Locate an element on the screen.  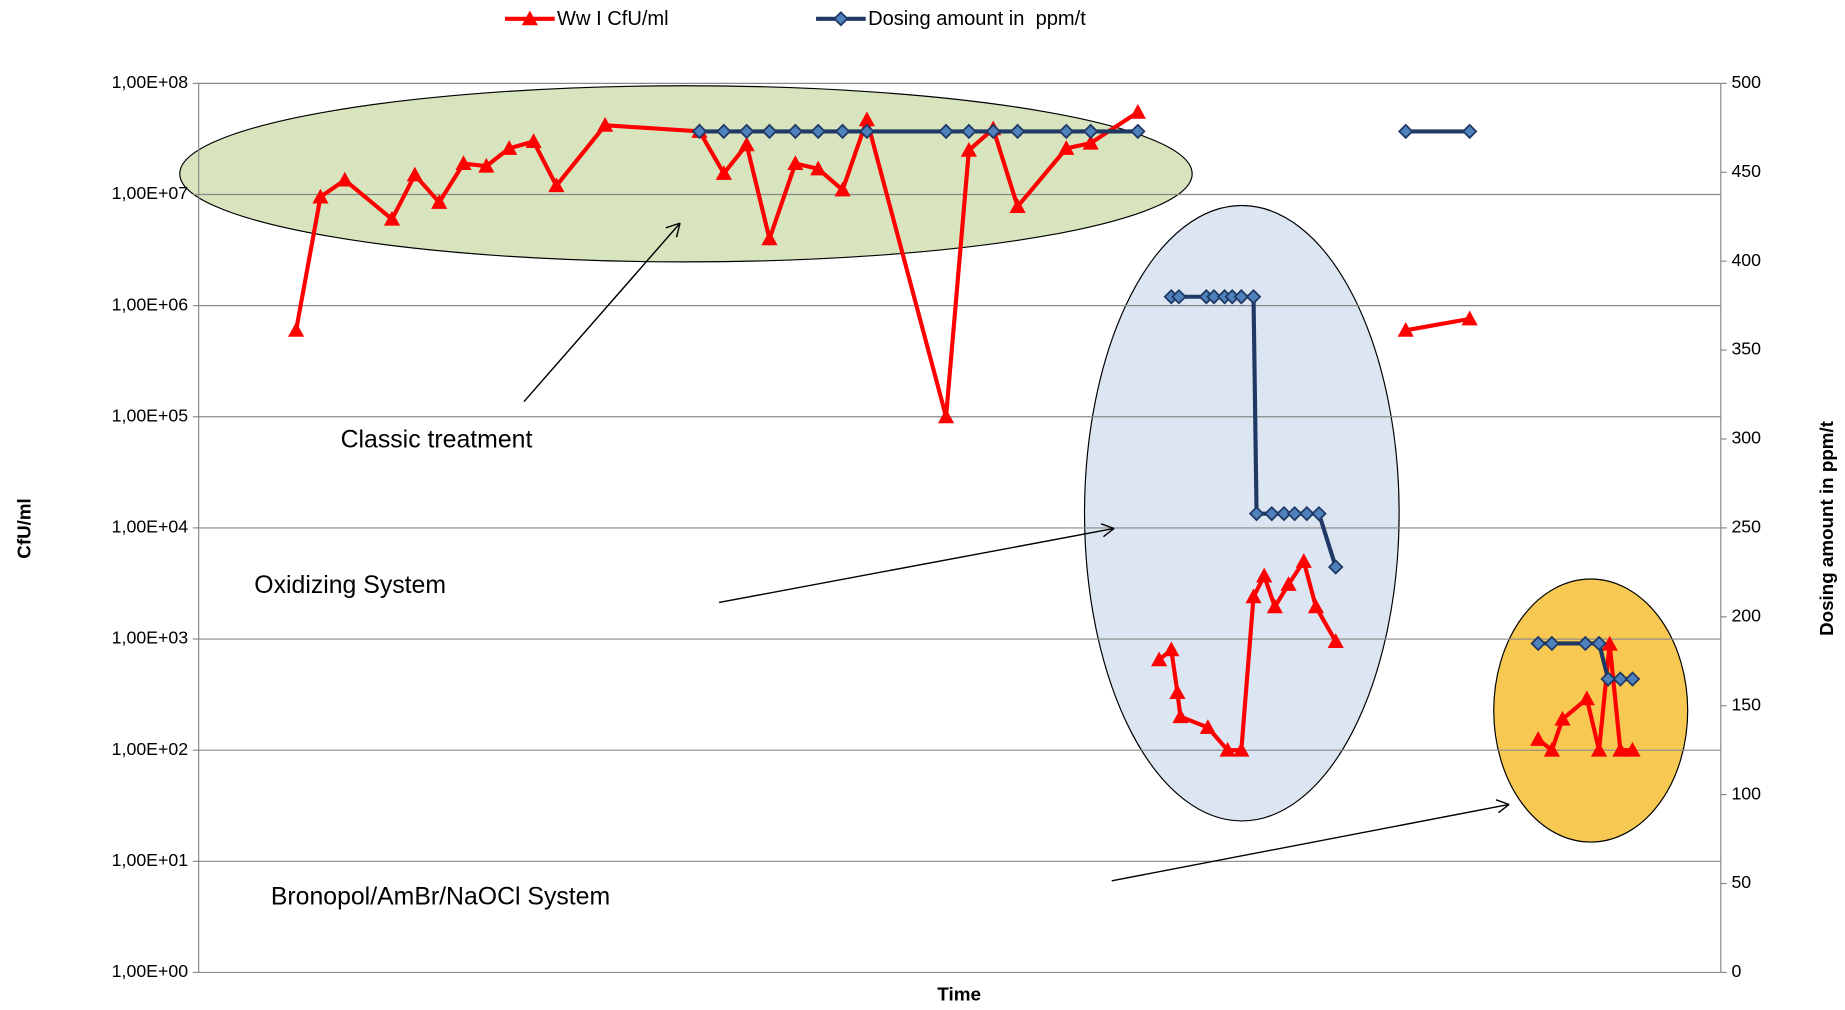
annotation: Classic treatment is located at coordinates (437, 440).